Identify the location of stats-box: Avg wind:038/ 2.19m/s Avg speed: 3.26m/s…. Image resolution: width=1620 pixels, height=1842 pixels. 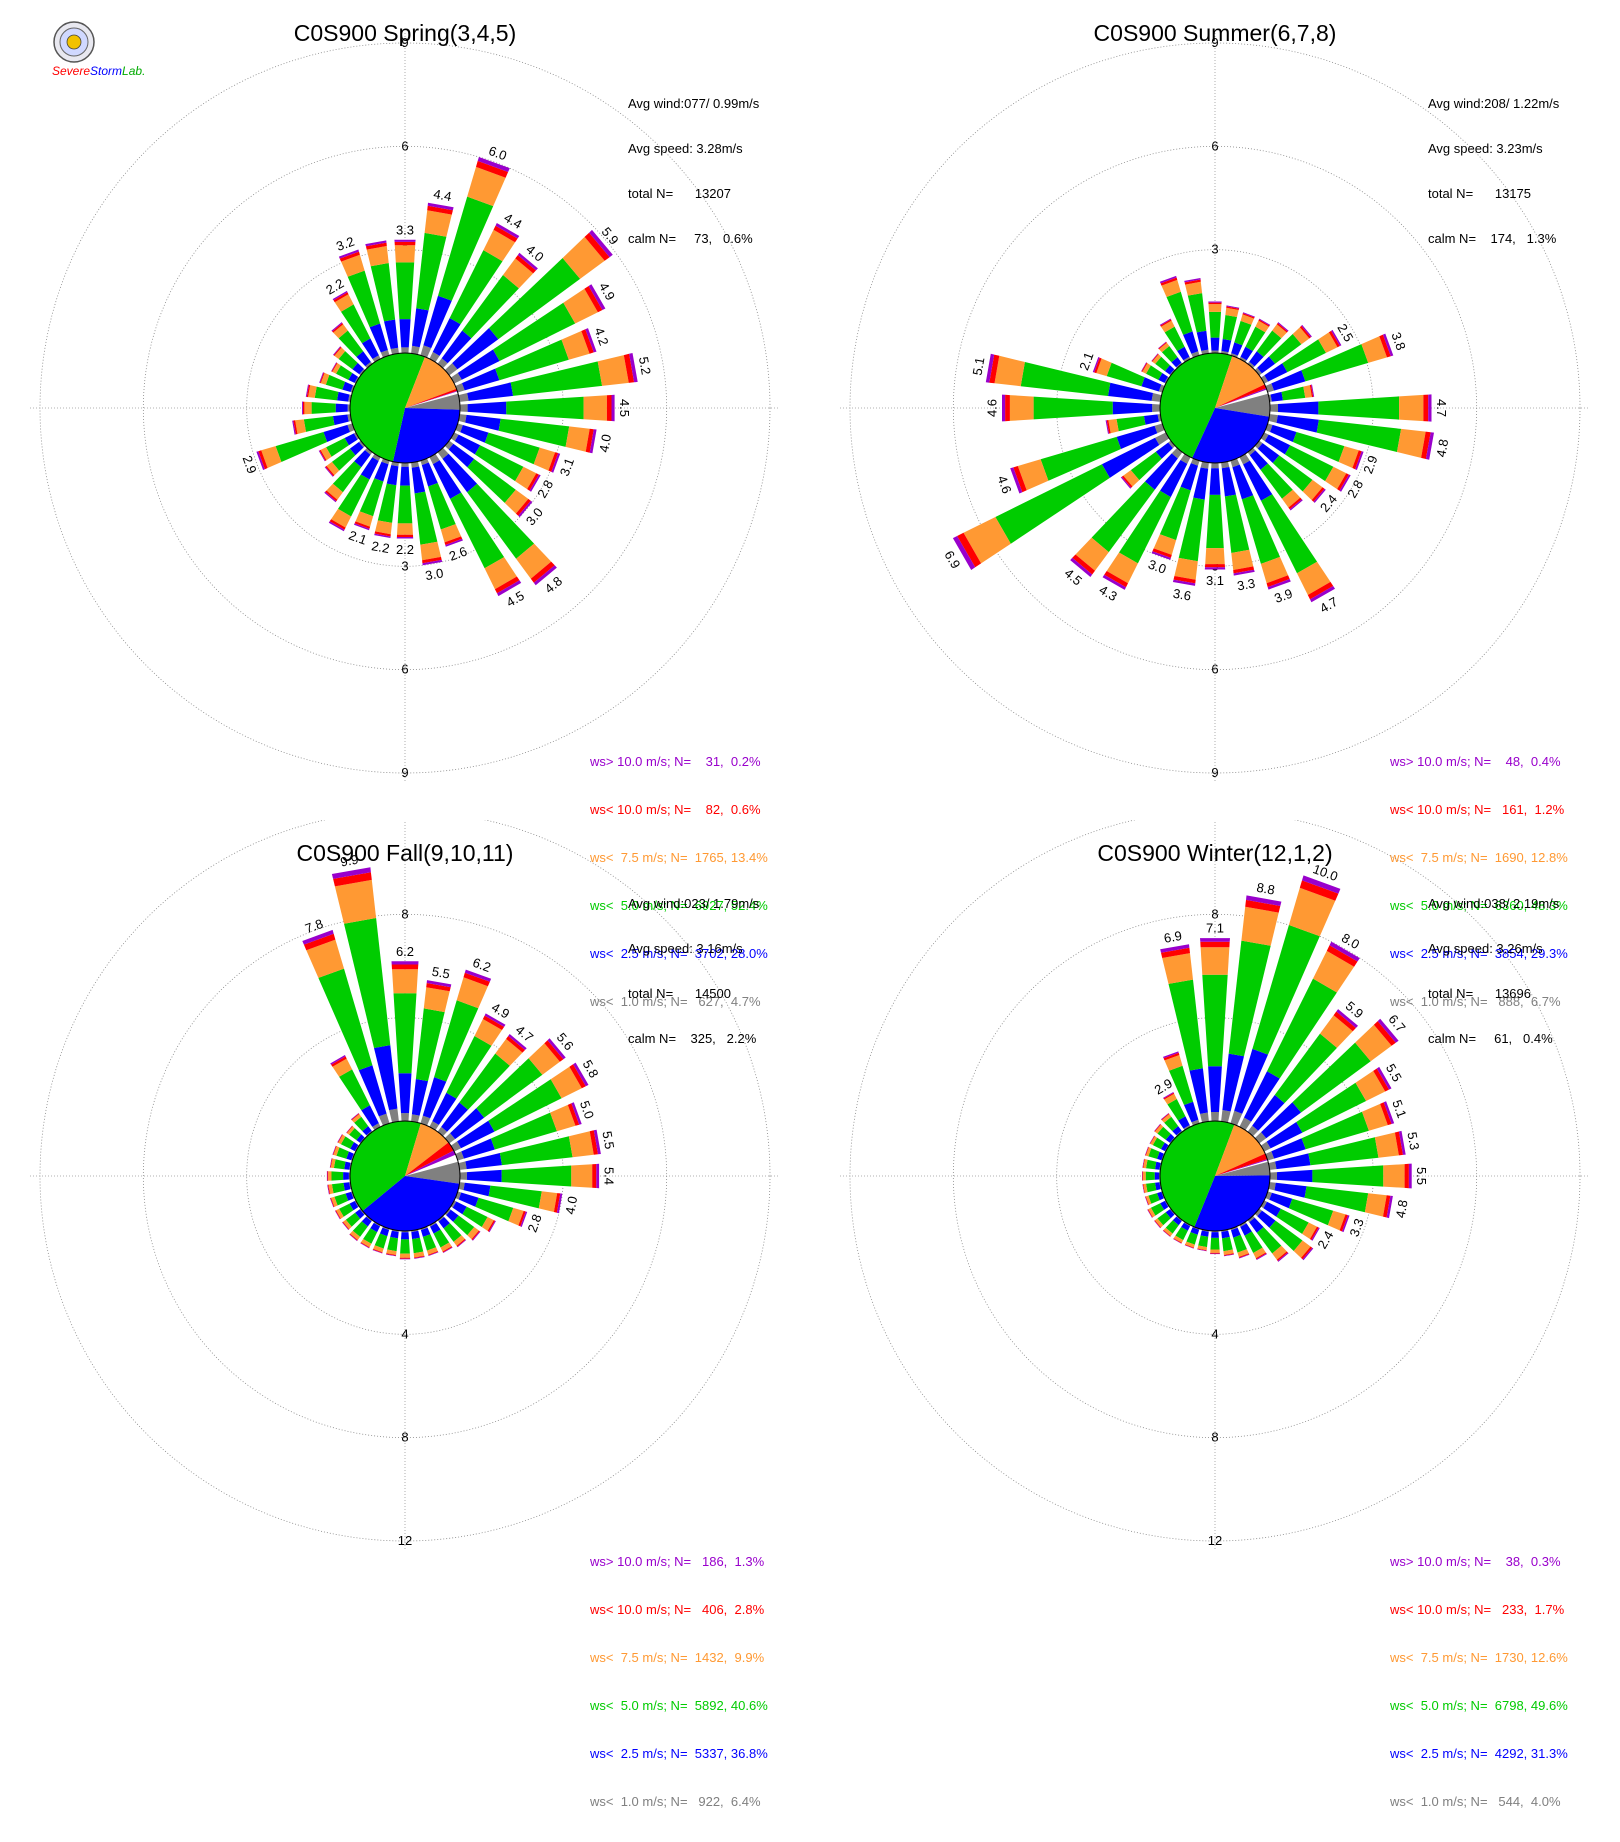
(1493, 971).